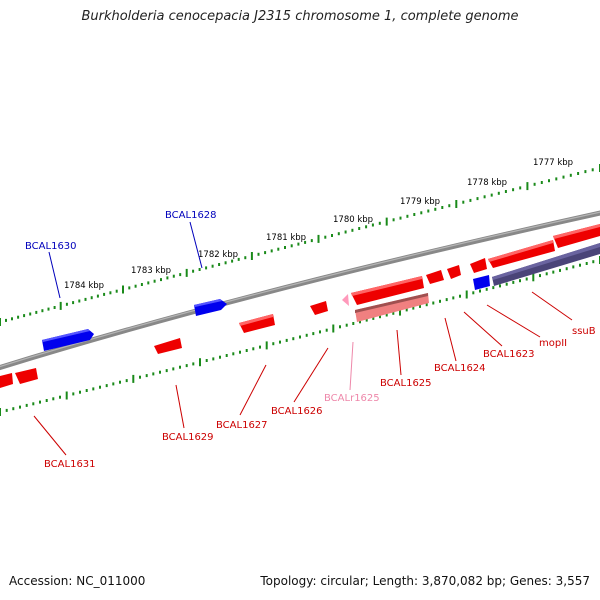  I want to click on leader-BCAL1625, so click(399, 352).